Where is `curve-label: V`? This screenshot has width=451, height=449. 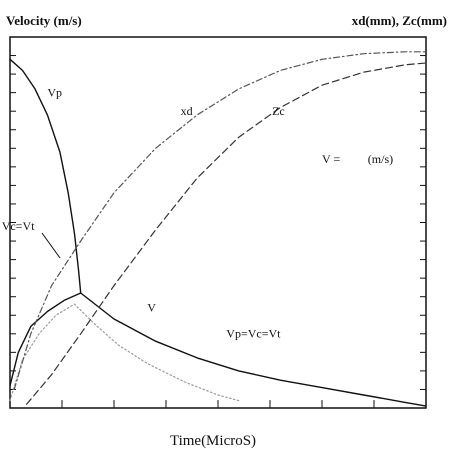 curve-label: V is located at coordinates (151, 308).